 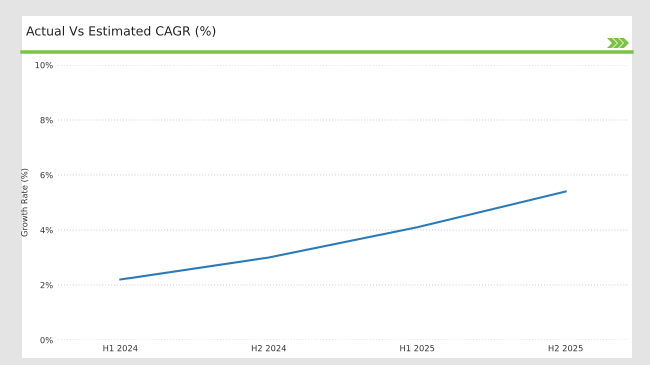 I want to click on y-tick-label: 4%, so click(x=46, y=230).